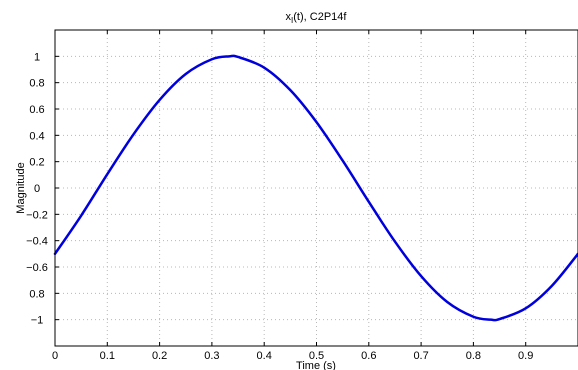 This screenshot has height=370, width=578. What do you see at coordinates (211, 356) in the screenshot?
I see `x-tick-label: 0.3` at bounding box center [211, 356].